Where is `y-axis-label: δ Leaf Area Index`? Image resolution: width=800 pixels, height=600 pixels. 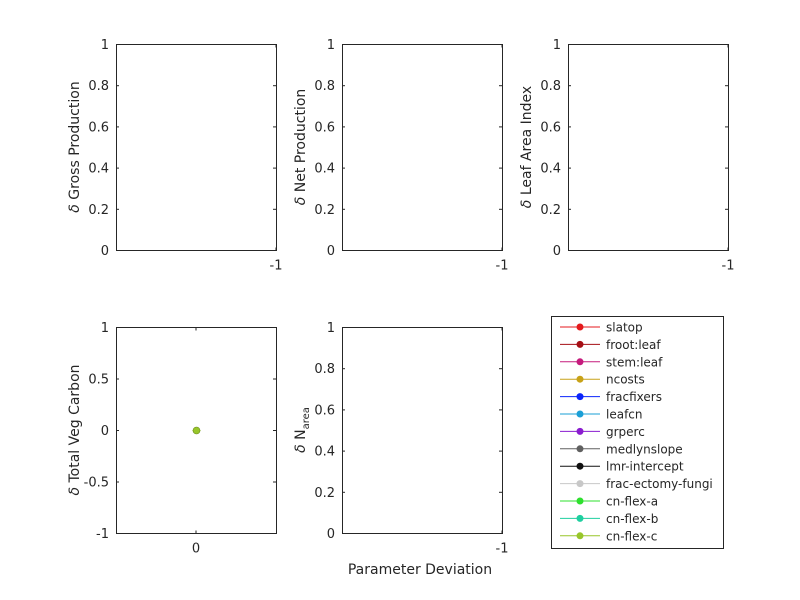
y-axis-label: δ Leaf Area Index is located at coordinates (527, 147).